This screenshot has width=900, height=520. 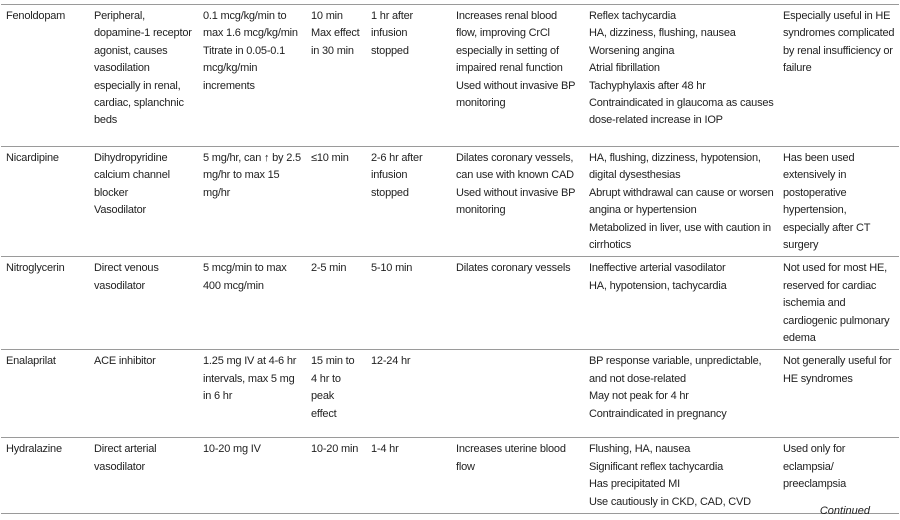 I want to click on table-cell: Used only for eclampsia/ preeclampsia, so click(x=838, y=476).